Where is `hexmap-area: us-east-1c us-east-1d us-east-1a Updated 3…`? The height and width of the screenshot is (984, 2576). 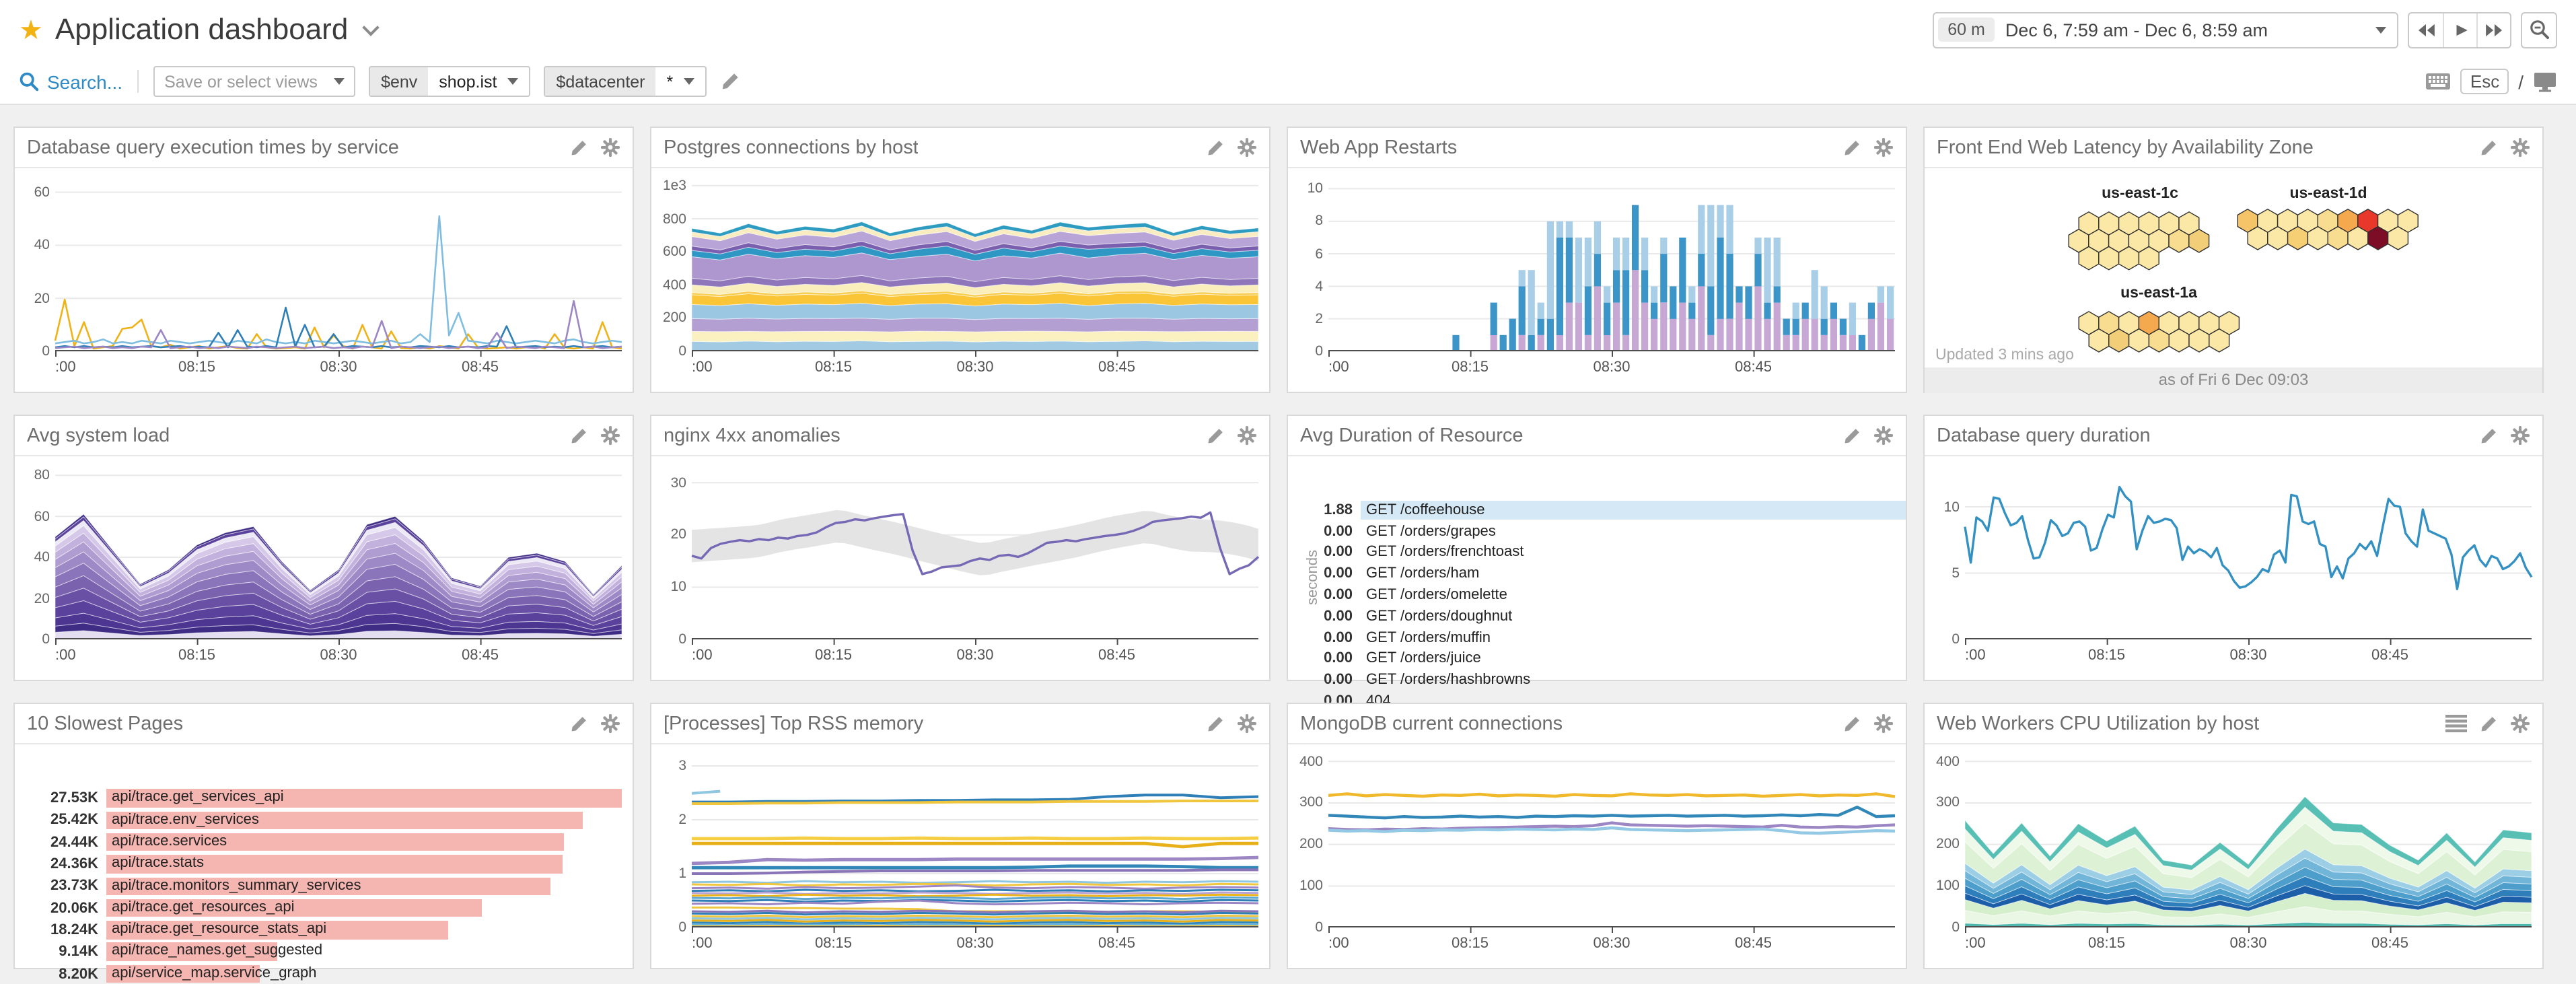
hexmap-area: us-east-1c us-east-1d us-east-1a Updated 3… is located at coordinates (2233, 280).